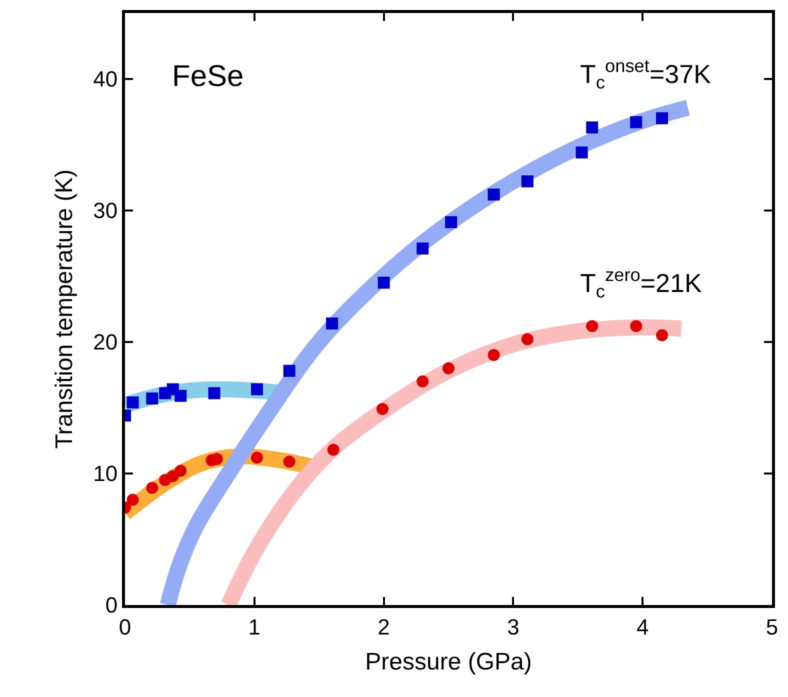 This screenshot has height=697, width=788. I want to click on x-tick-label: 4, so click(642, 627).